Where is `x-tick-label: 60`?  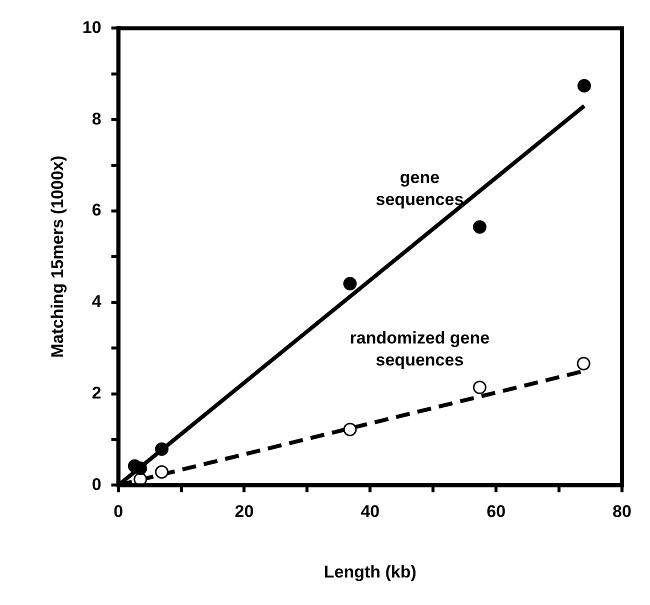
x-tick-label: 60 is located at coordinates (496, 512).